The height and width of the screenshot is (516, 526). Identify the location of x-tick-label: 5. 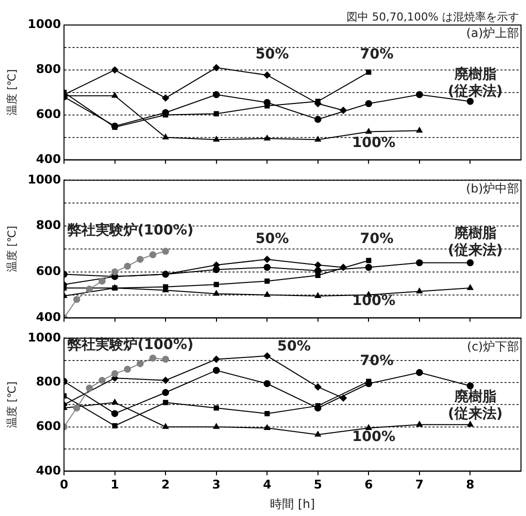
(318, 485).